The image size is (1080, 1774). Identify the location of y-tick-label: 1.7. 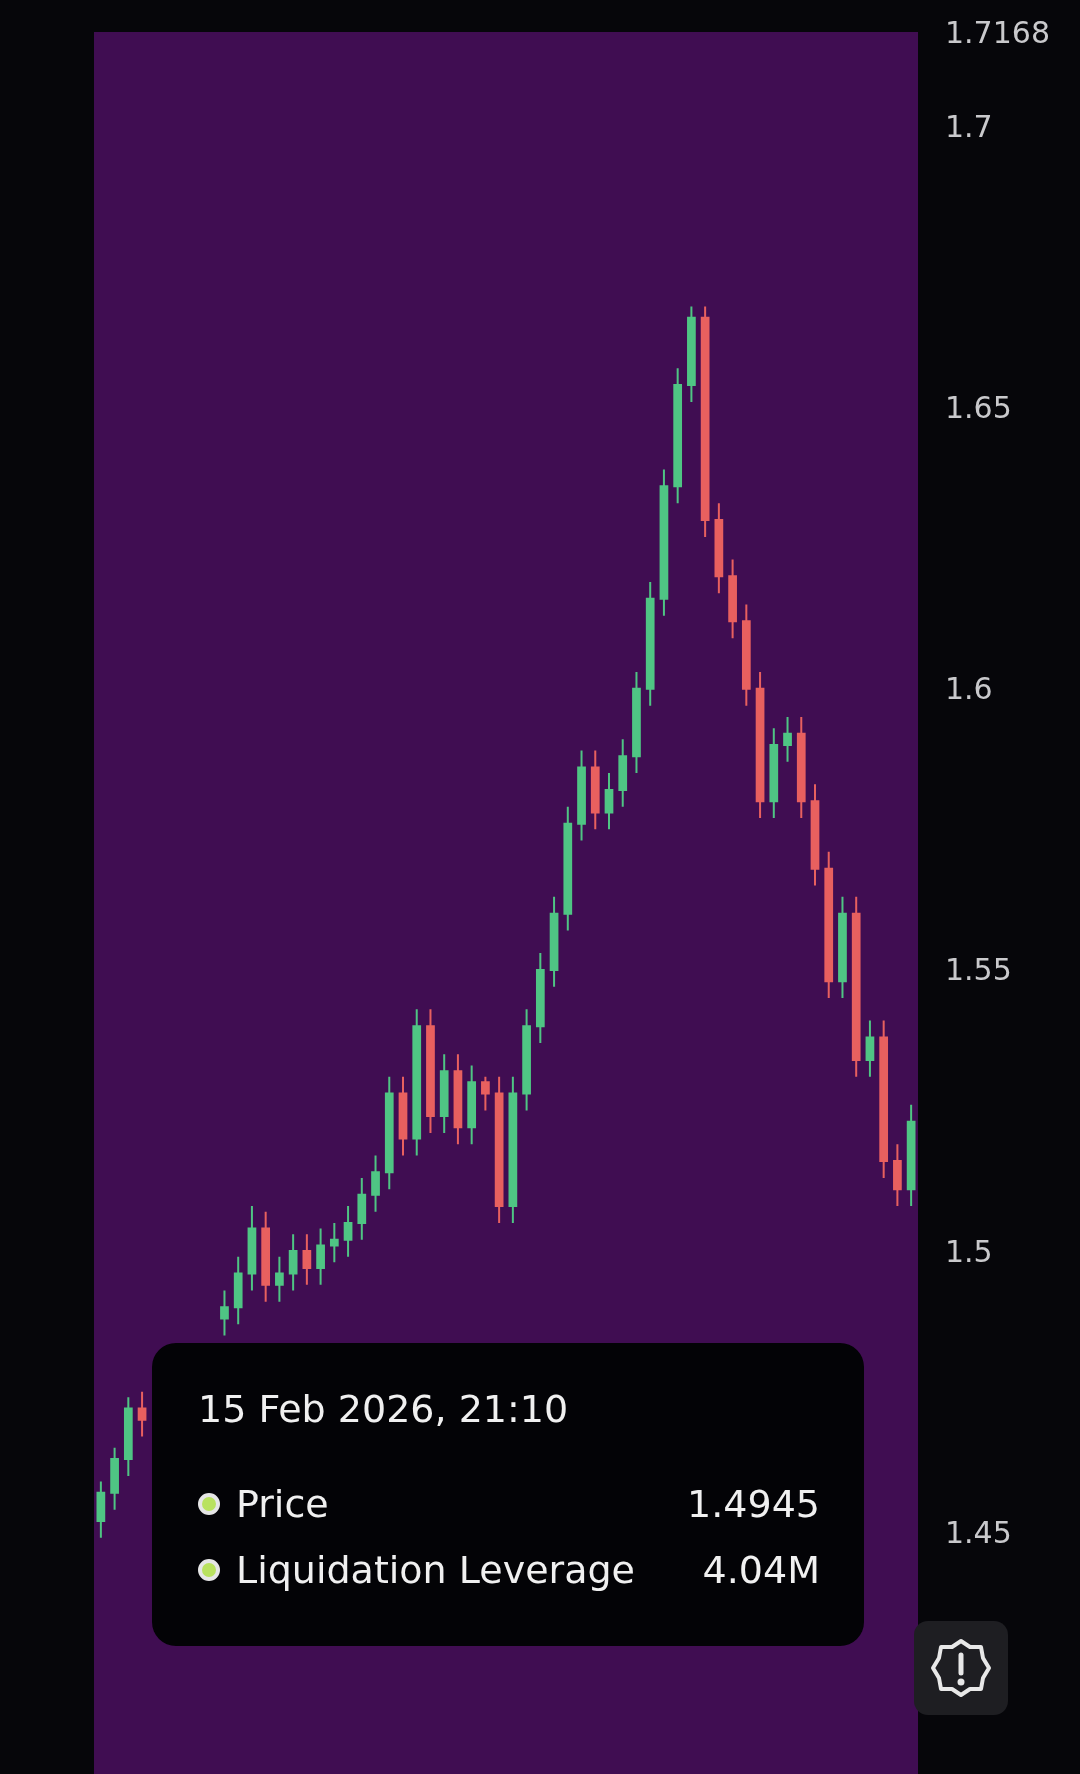
(969, 126).